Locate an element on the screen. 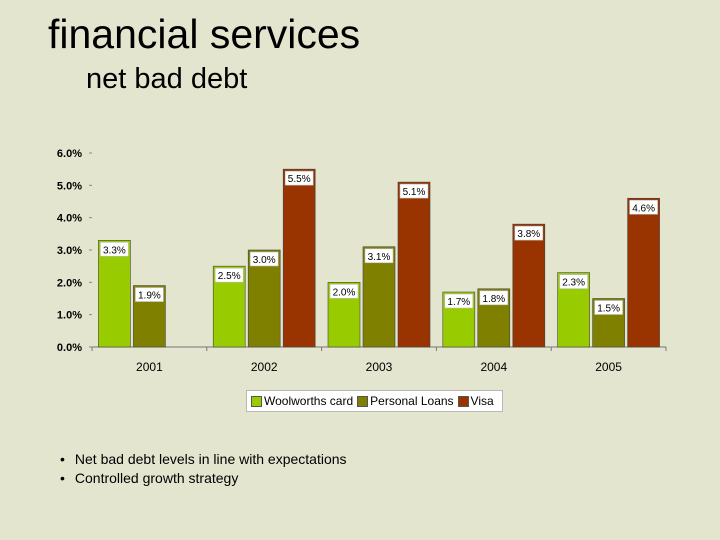 The height and width of the screenshot is (540, 720). y-tick-label: 0.0% is located at coordinates (69, 348).